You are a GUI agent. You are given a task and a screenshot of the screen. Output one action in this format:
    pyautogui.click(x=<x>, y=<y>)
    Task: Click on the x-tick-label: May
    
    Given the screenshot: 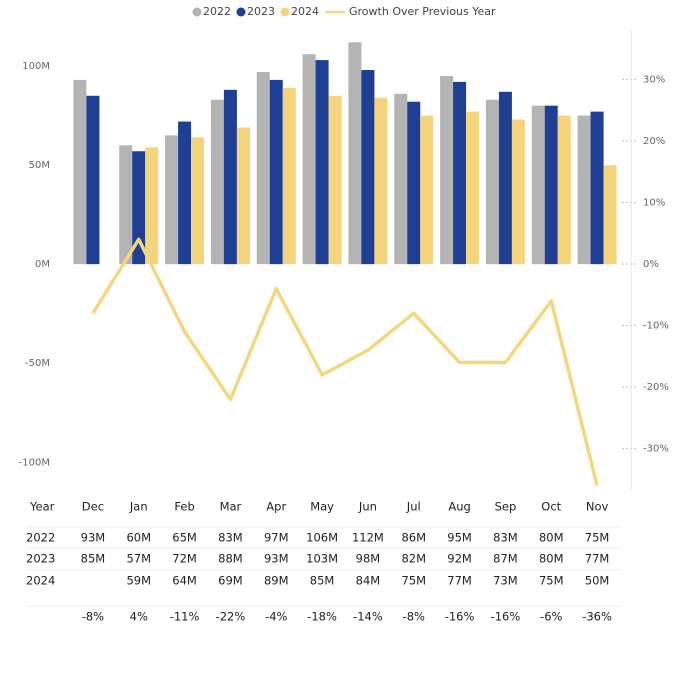 What is the action you would take?
    pyautogui.click(x=322, y=507)
    